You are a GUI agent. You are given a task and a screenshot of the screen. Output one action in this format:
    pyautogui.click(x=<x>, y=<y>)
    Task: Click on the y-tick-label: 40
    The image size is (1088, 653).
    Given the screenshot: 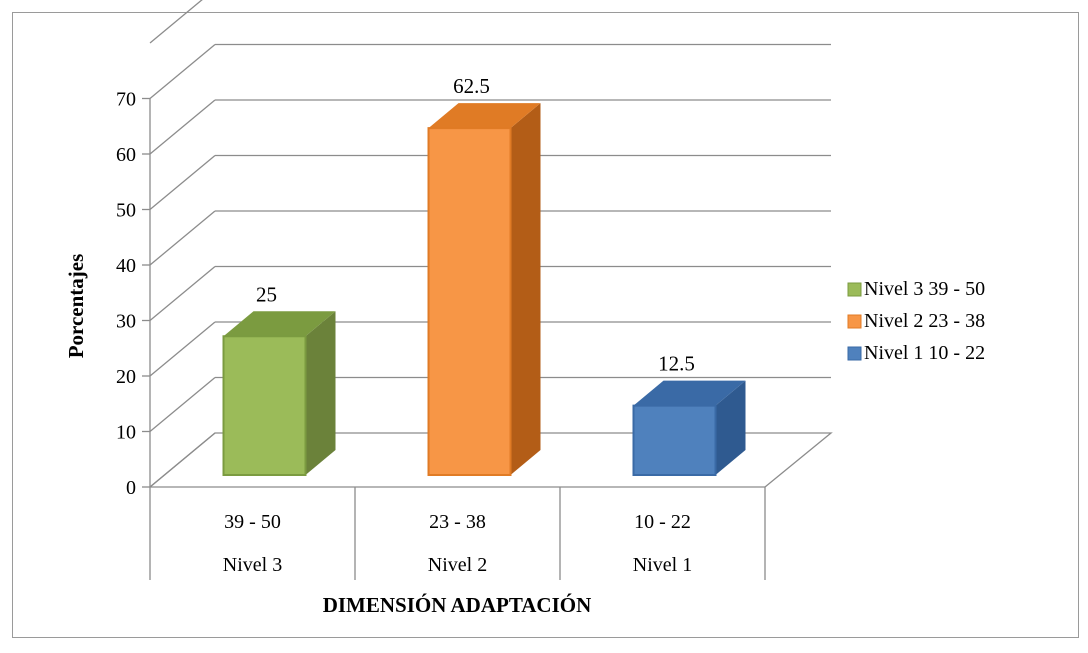 What is the action you would take?
    pyautogui.click(x=126, y=266)
    